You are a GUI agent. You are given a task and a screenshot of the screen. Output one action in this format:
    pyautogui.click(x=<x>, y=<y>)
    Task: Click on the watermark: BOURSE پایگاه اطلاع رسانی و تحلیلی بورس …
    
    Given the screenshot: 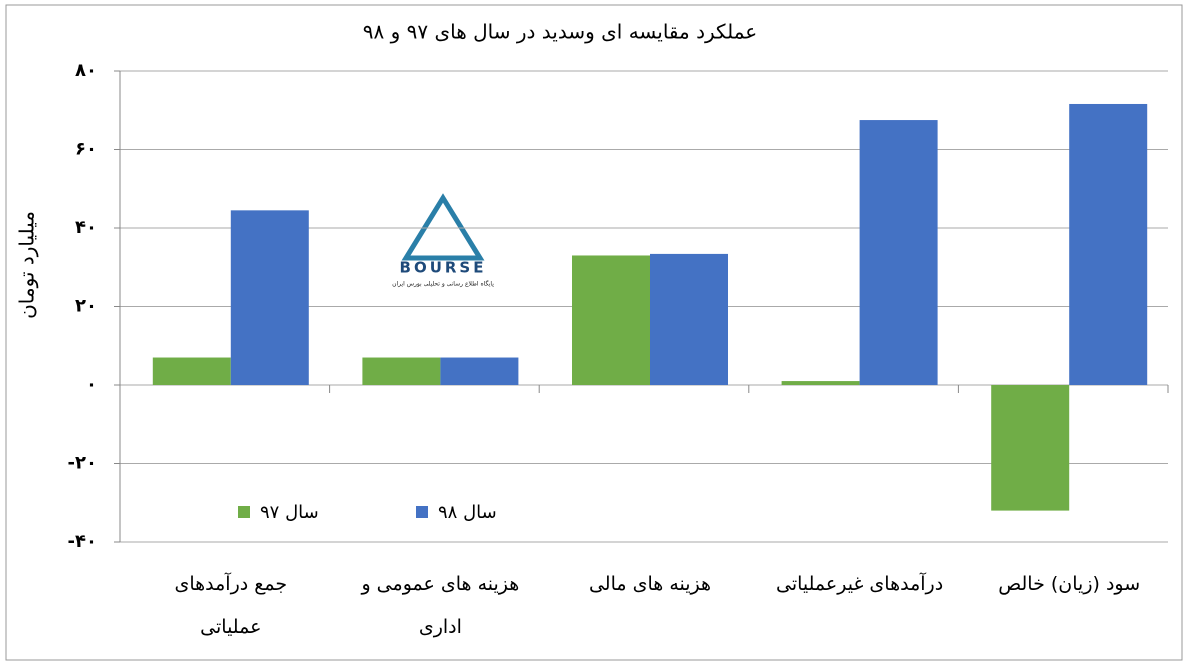 What is the action you would take?
    pyautogui.click(x=443, y=240)
    